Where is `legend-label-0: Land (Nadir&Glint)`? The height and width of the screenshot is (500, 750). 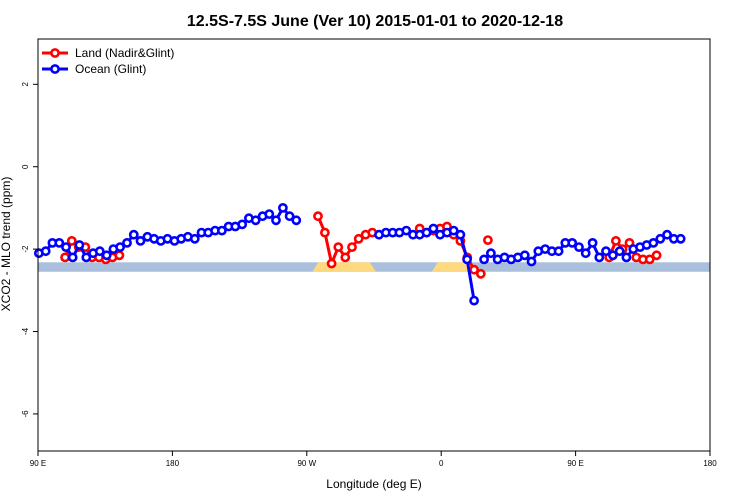 legend-label-0: Land (Nadir&Glint) is located at coordinates (124, 53).